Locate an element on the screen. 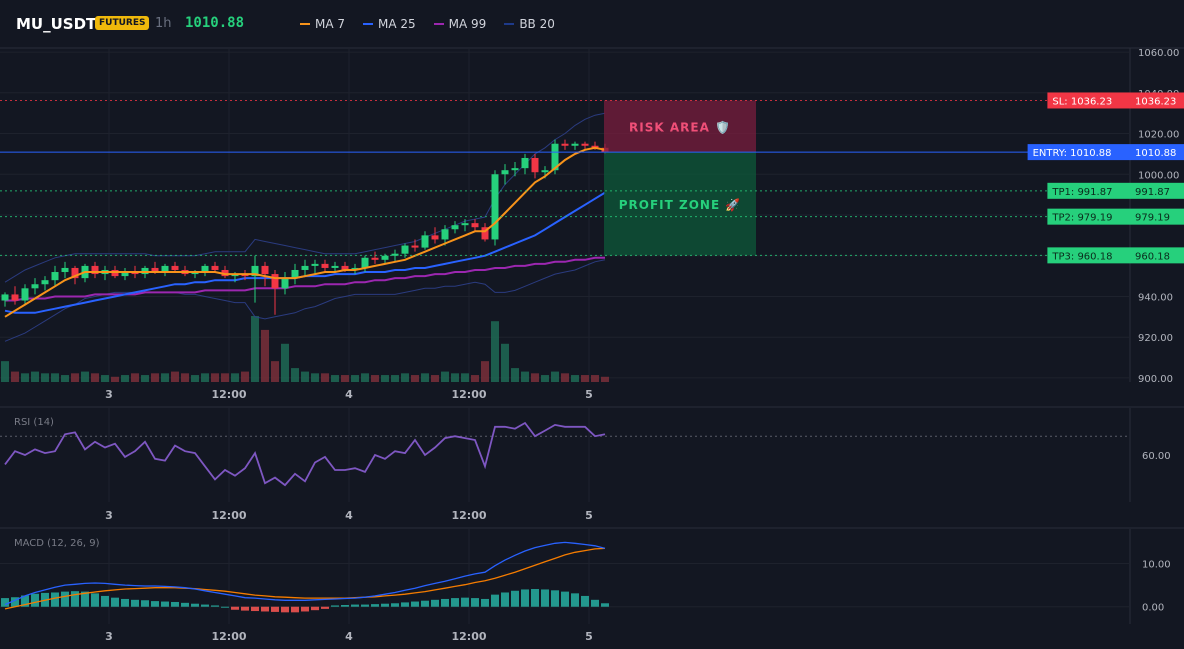 Image resolution: width=1184 pixels, height=649 pixels. tp3-axis-badge is located at coordinates (1157, 255).